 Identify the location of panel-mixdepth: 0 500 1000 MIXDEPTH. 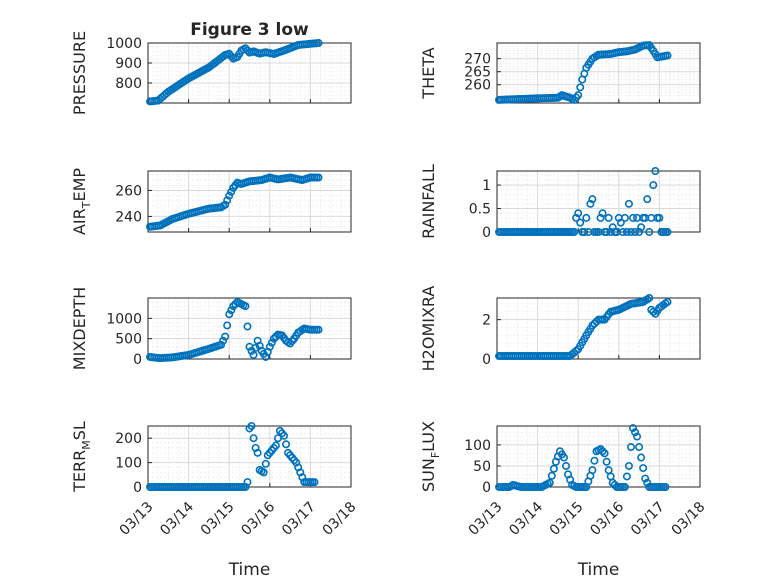
(211, 328).